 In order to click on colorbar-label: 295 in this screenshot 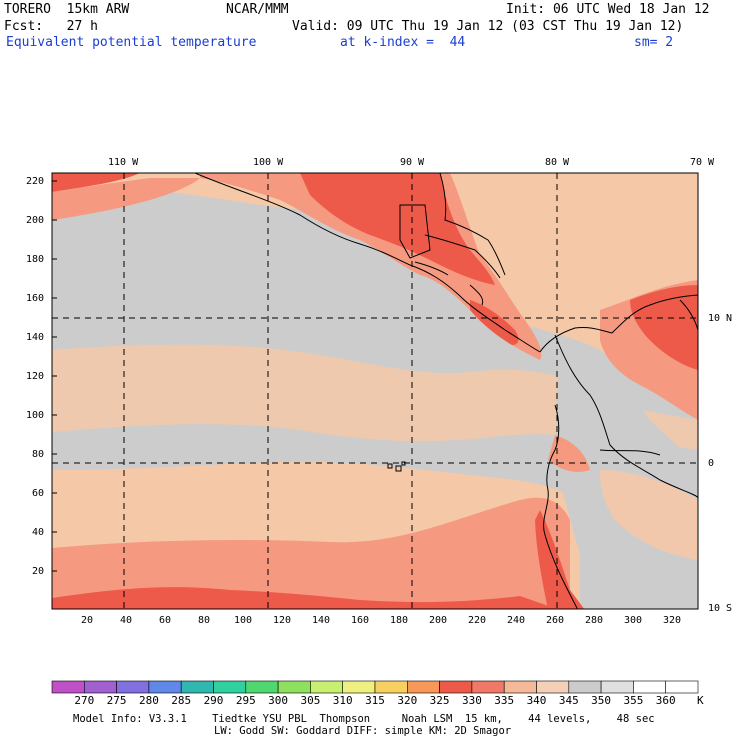, I will do `click(245, 700)`.